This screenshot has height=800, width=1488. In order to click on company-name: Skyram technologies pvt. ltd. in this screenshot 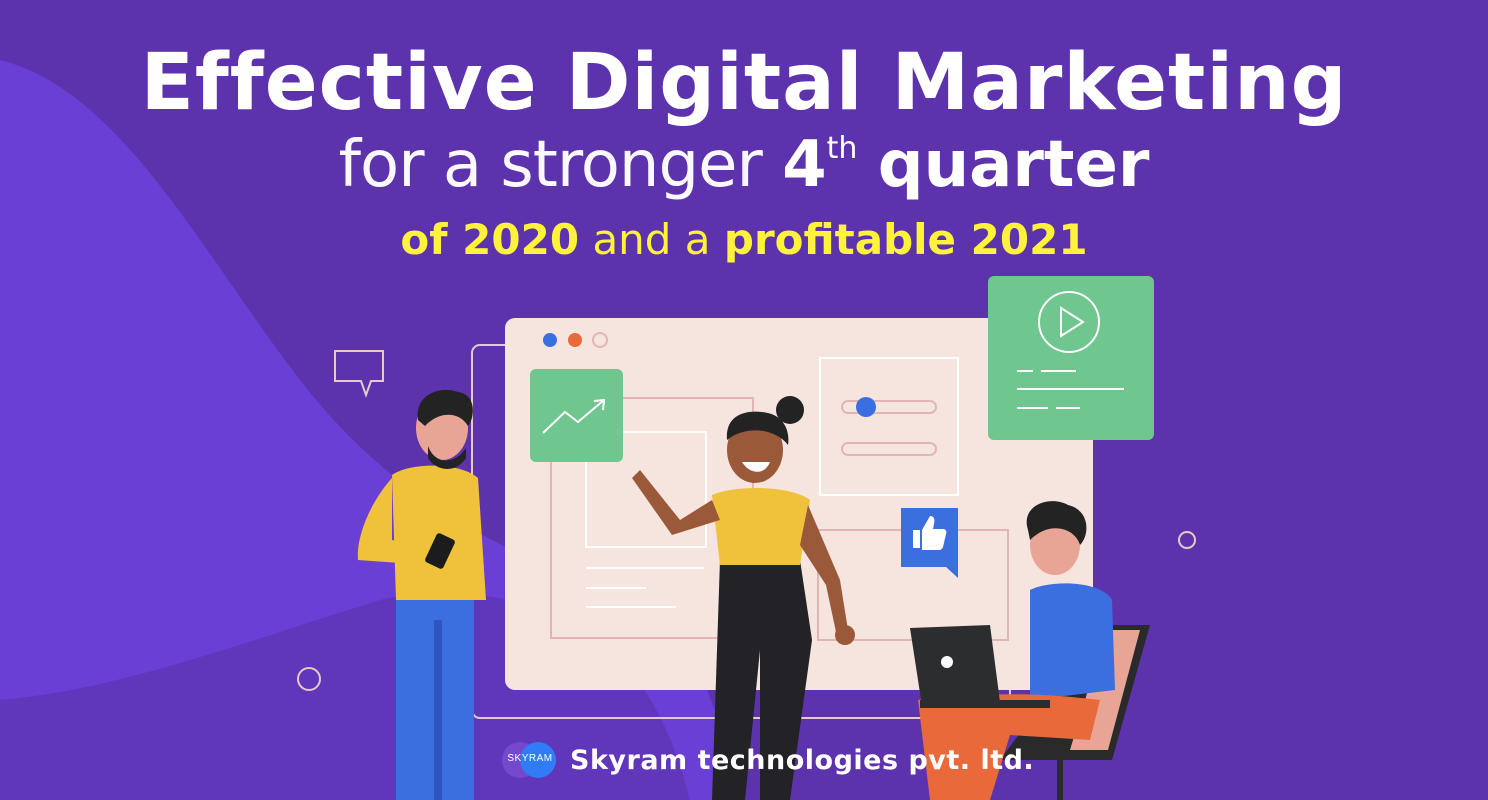, I will do `click(802, 760)`.